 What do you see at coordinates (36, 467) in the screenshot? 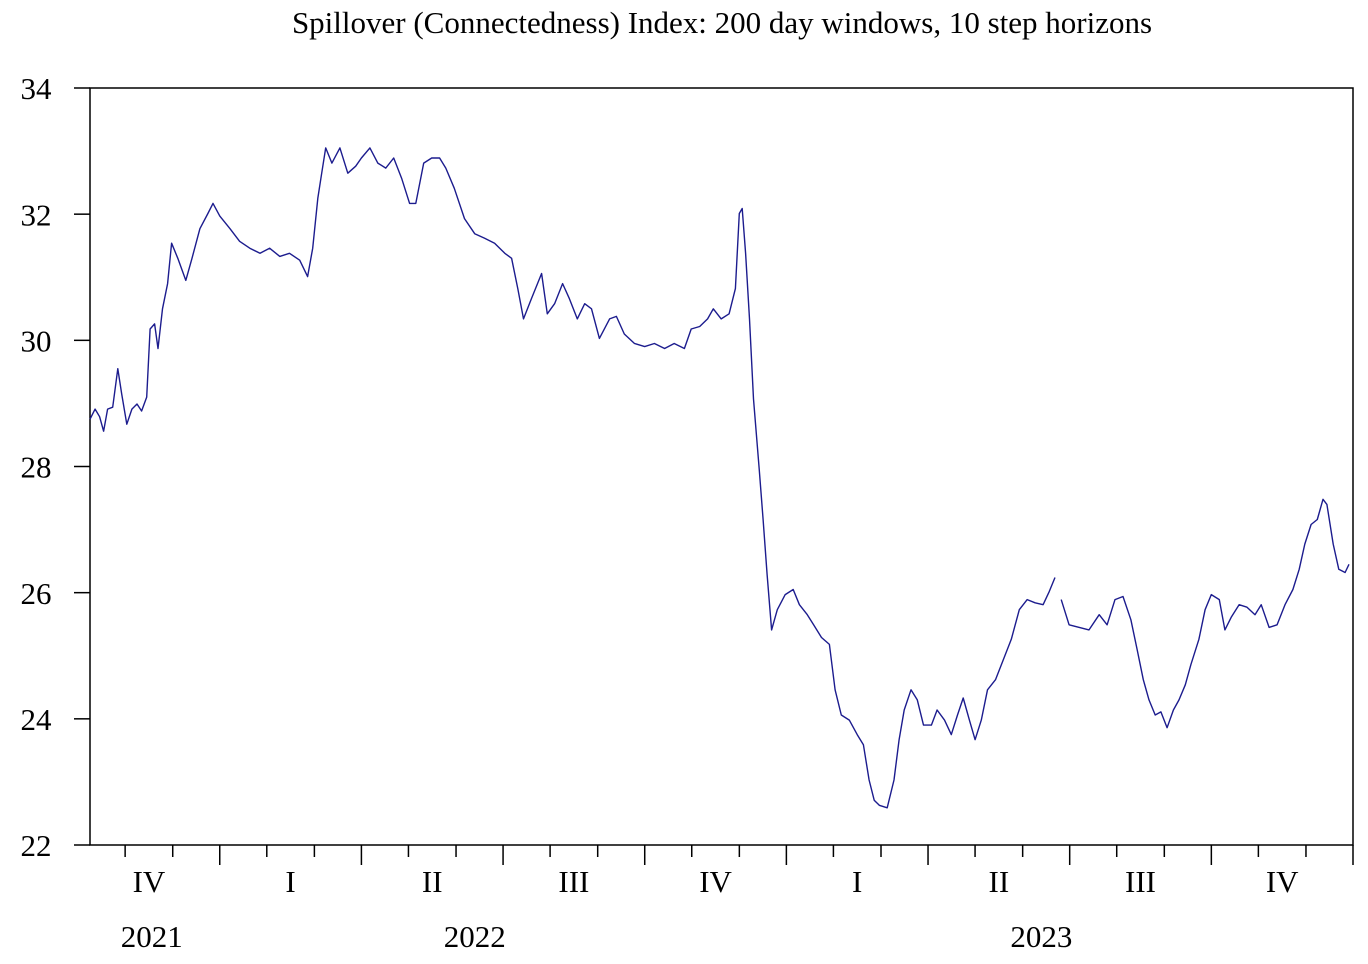
I see `y-tick-label: 28` at bounding box center [36, 467].